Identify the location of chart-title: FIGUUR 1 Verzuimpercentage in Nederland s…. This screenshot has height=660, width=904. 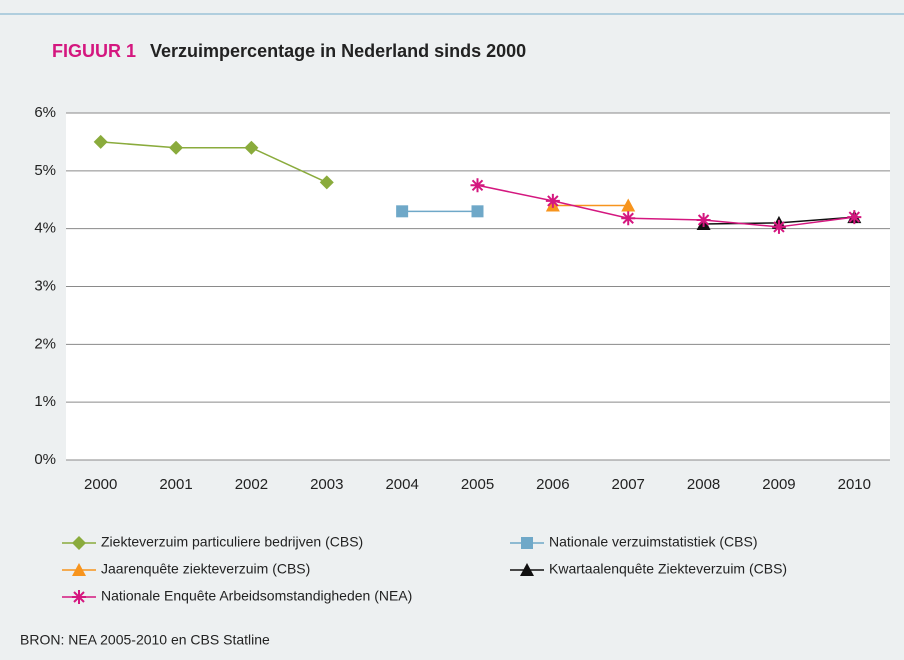
(289, 51).